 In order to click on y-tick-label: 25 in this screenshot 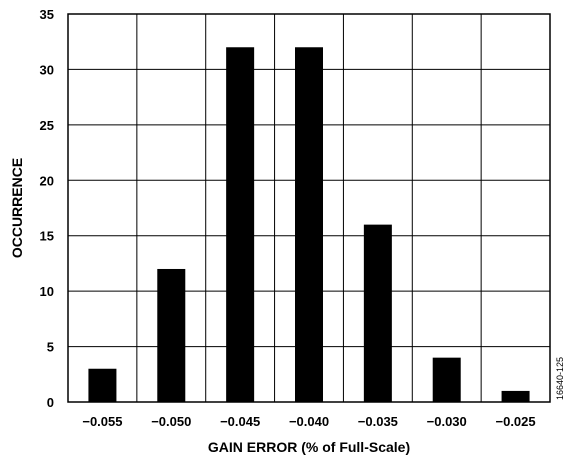, I will do `click(47, 125)`.